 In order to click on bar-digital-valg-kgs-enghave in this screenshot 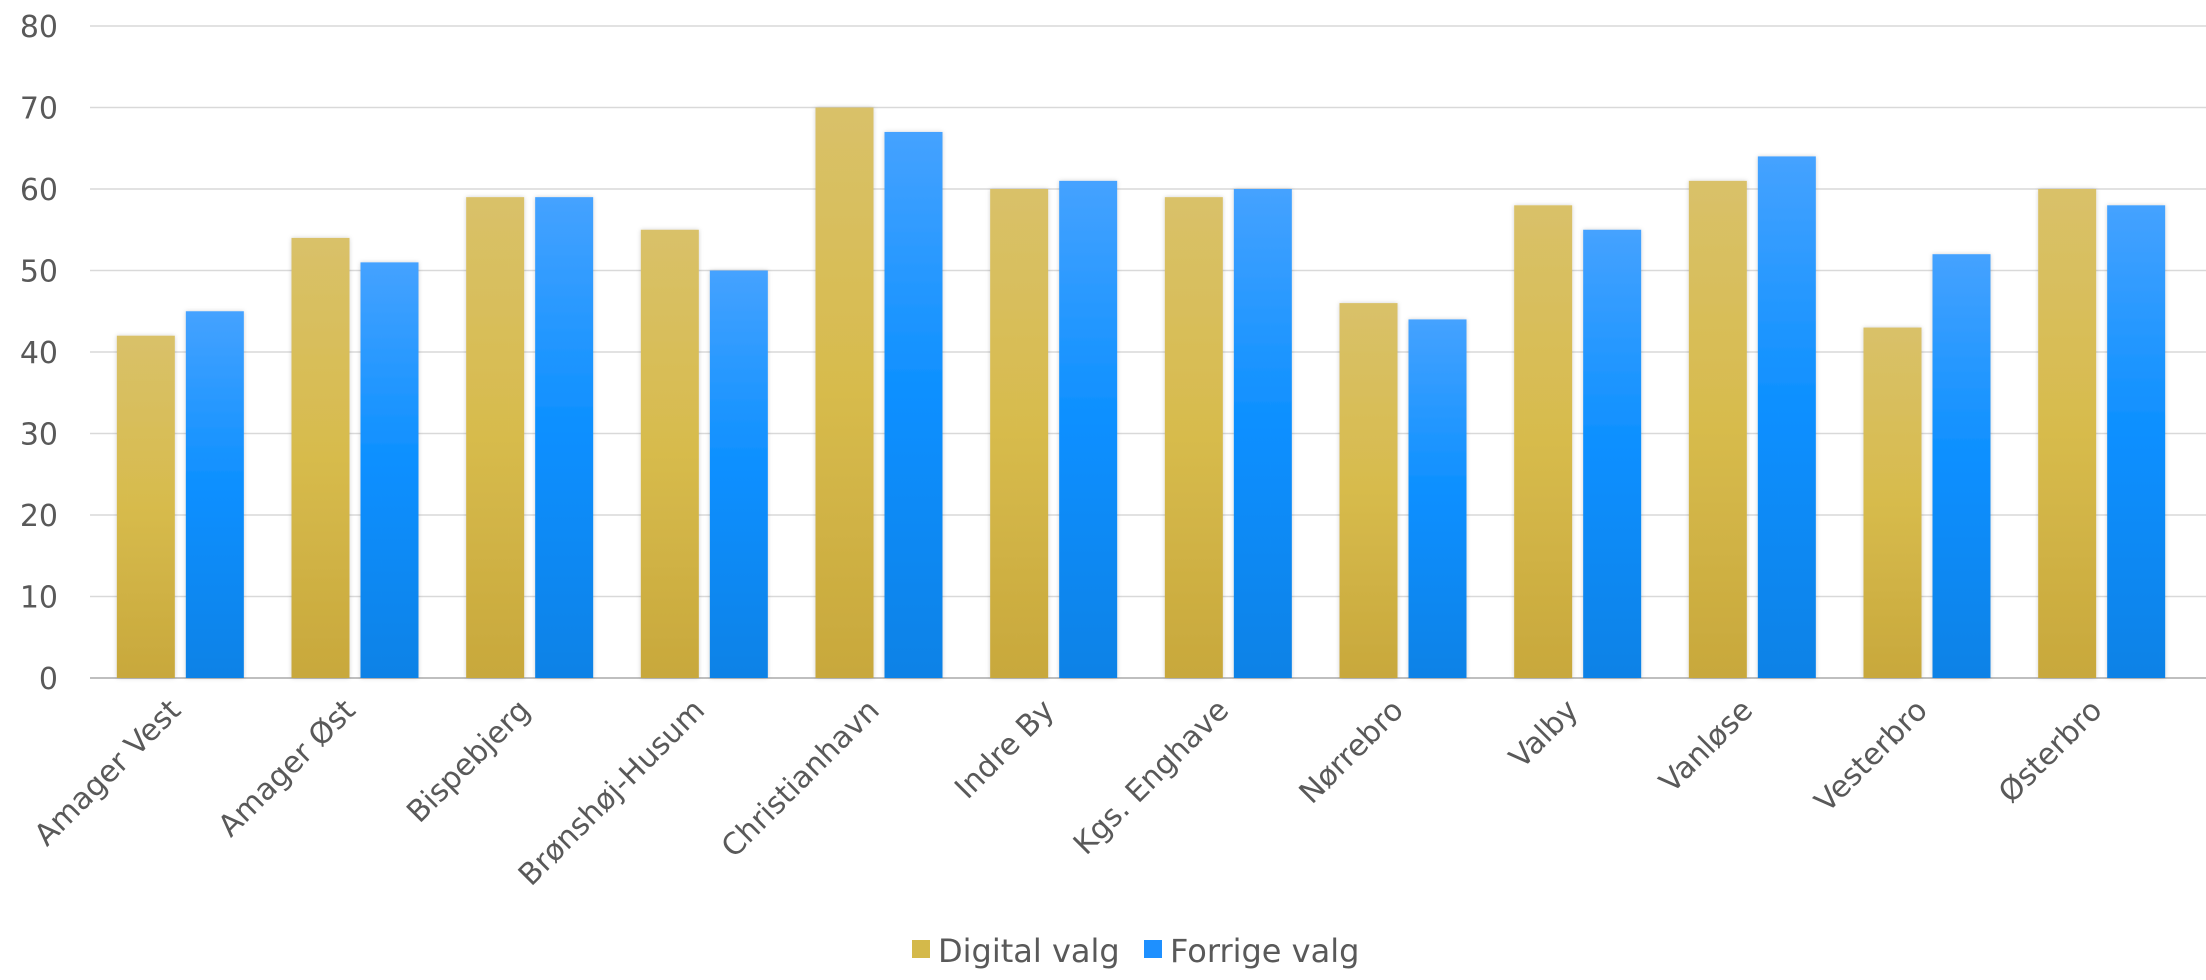, I will do `click(1193, 437)`.